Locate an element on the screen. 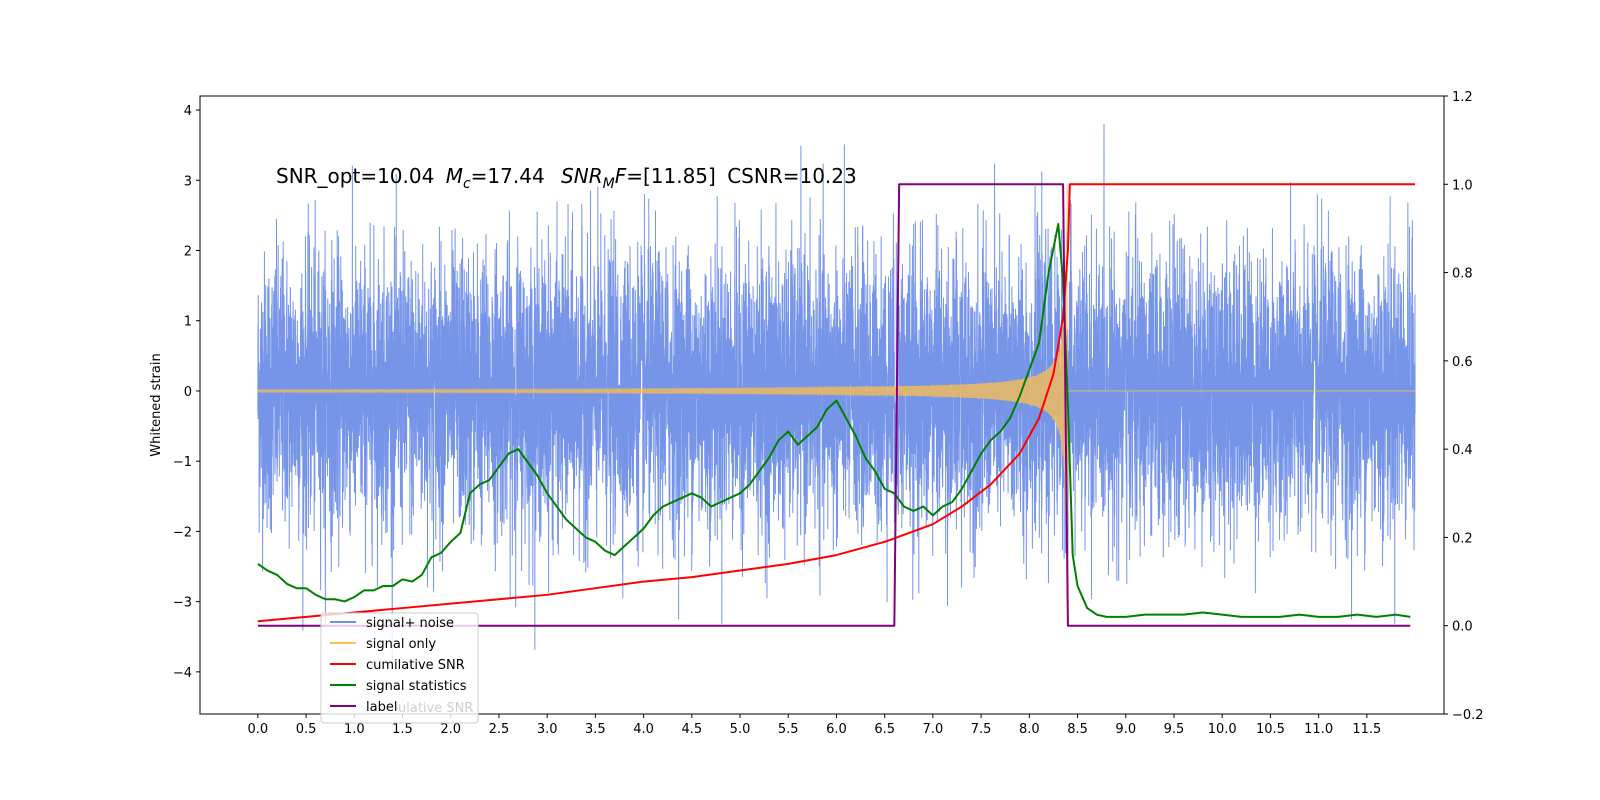 The width and height of the screenshot is (1600, 800). legend-box is located at coordinates (399, 668).